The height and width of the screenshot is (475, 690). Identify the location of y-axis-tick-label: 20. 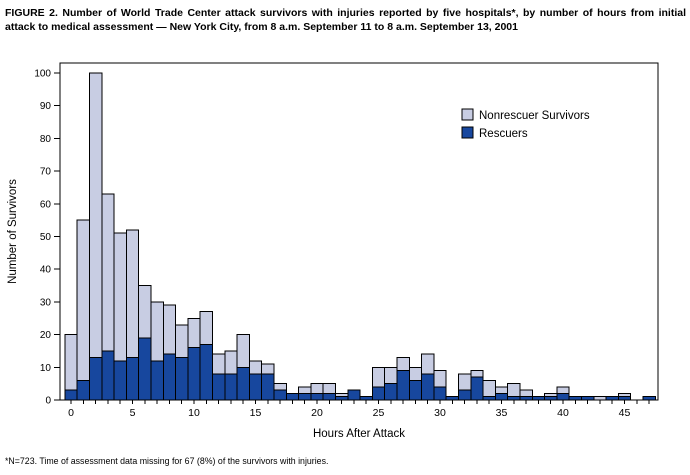
(46, 335).